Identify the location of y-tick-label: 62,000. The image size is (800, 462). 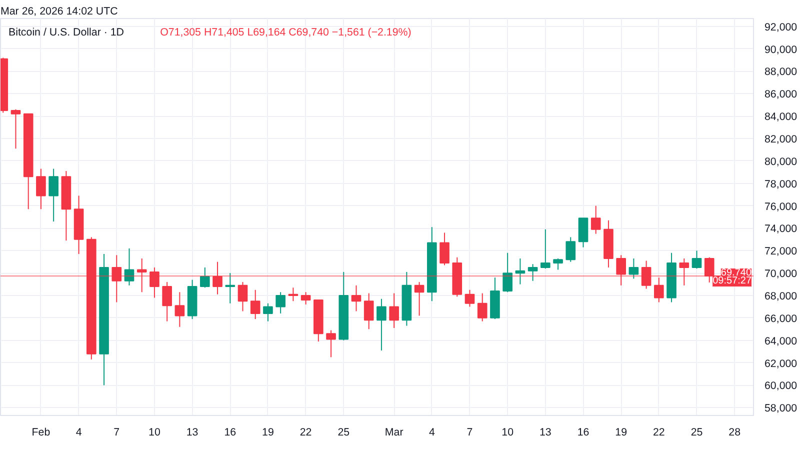
(781, 364).